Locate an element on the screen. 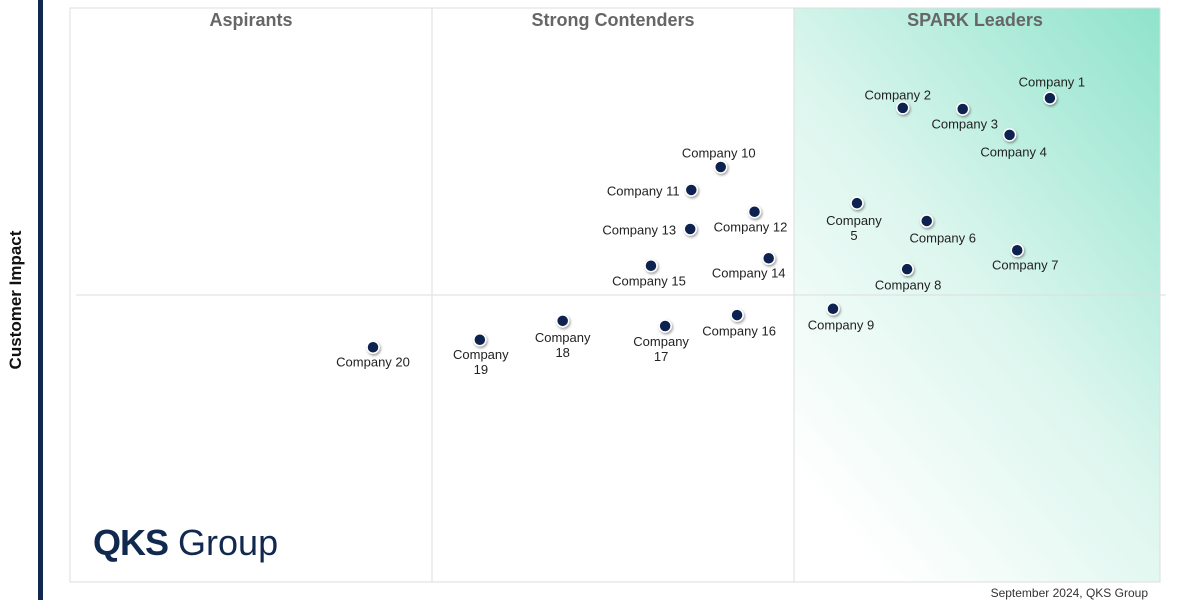 The image size is (1200, 600). point-label: Company 5 is located at coordinates (854, 228).